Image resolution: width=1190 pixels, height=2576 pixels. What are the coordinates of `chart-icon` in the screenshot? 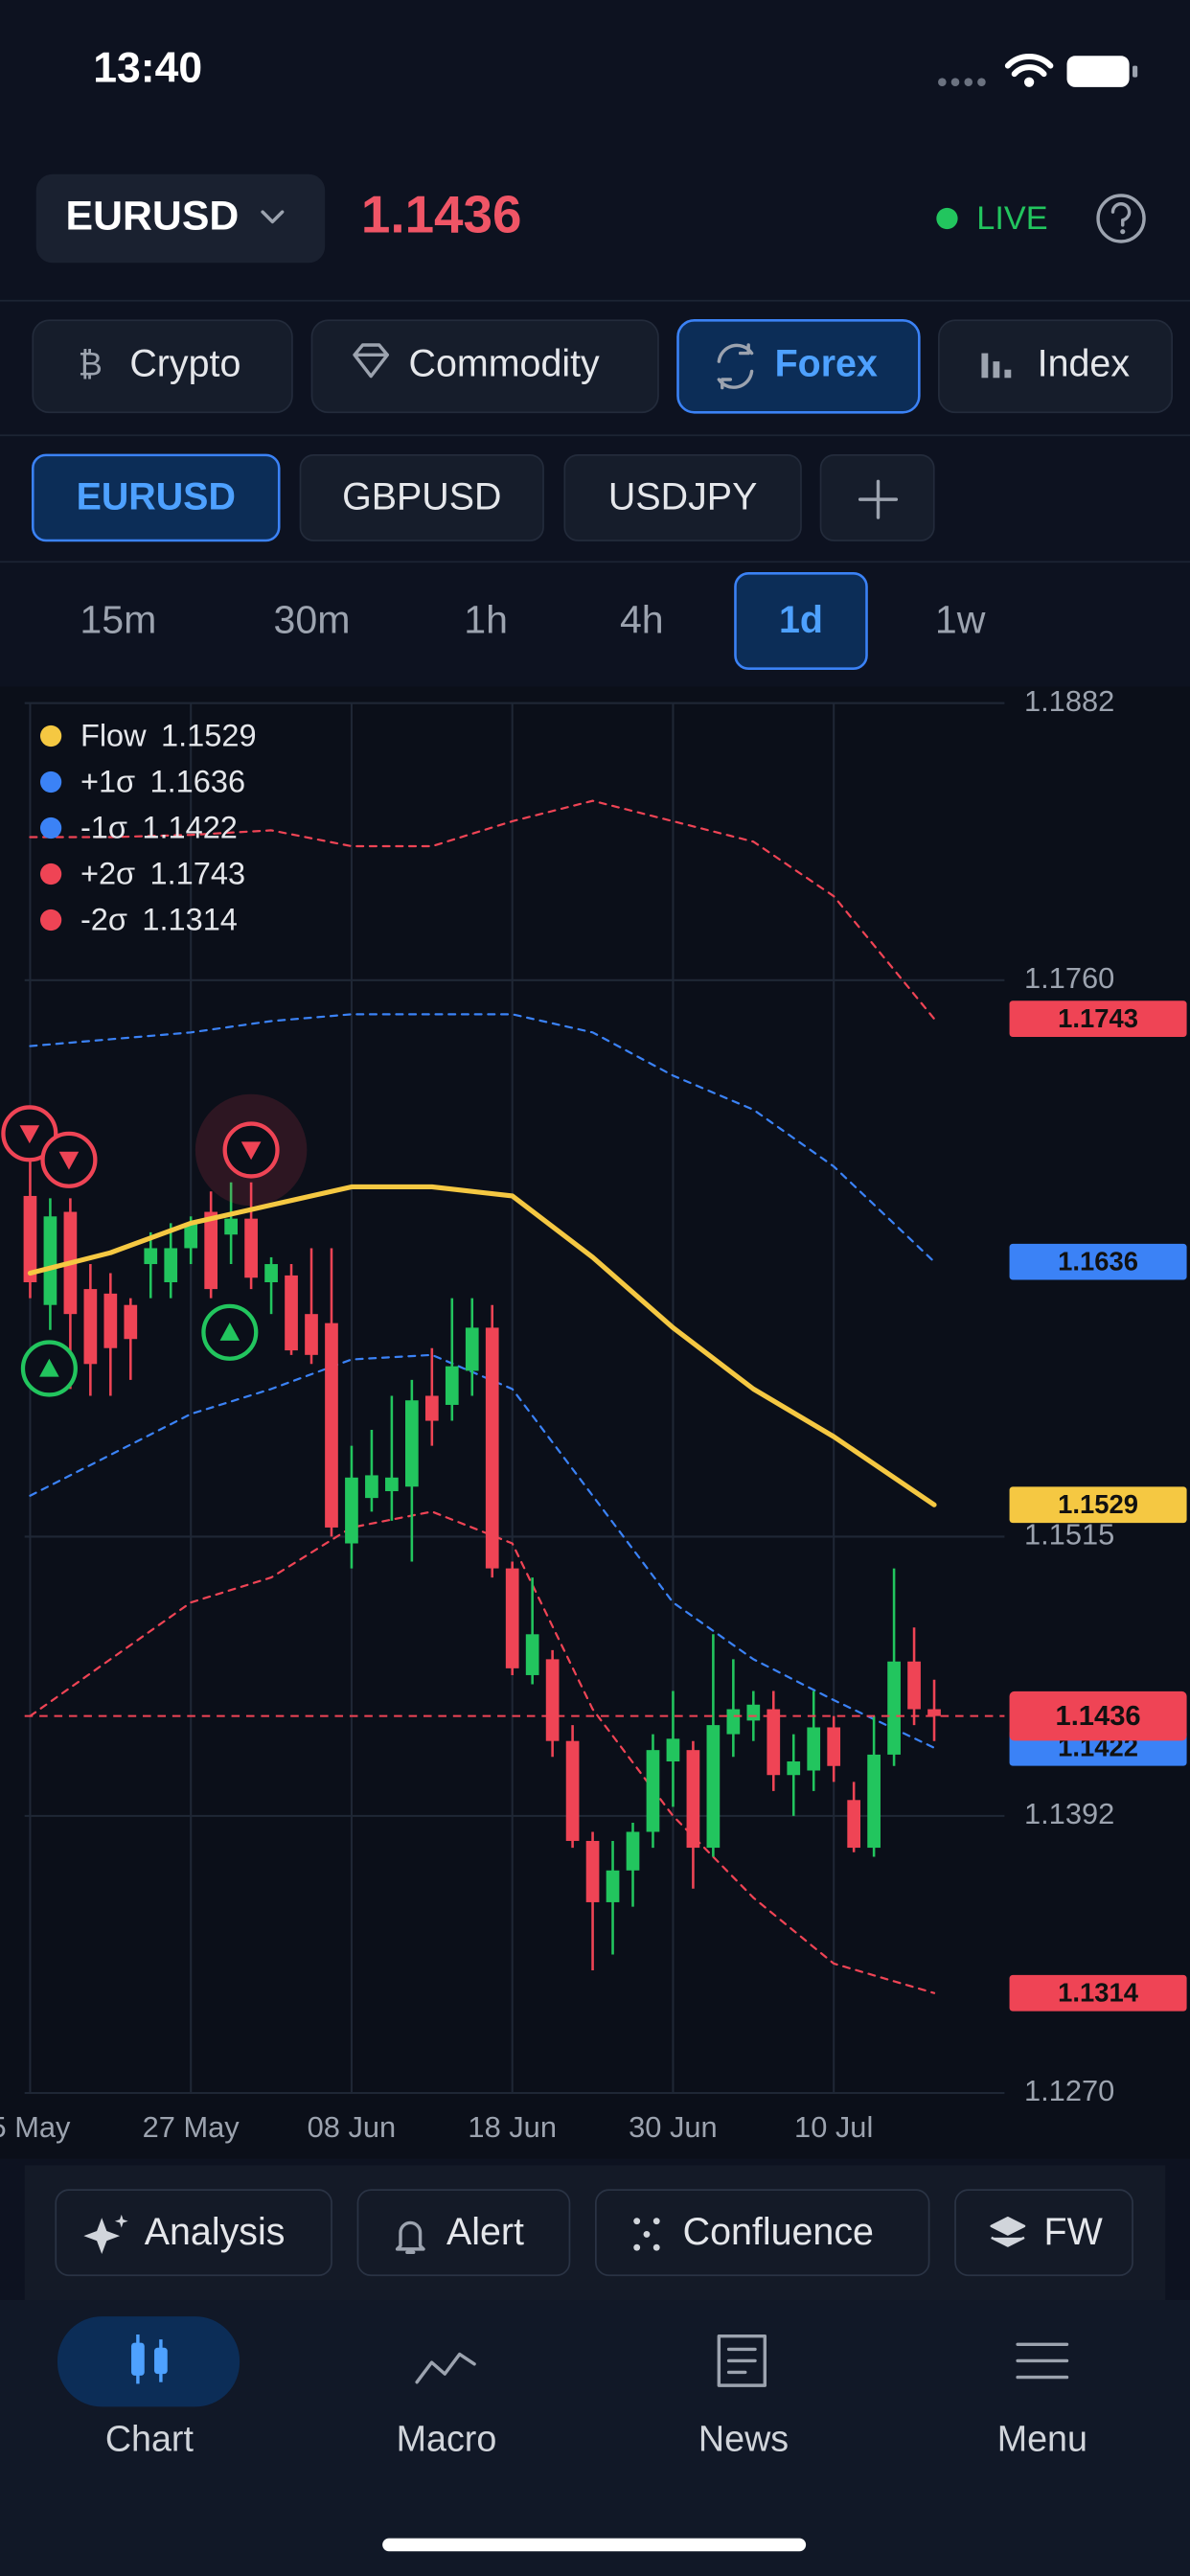 It's located at (150, 2359).